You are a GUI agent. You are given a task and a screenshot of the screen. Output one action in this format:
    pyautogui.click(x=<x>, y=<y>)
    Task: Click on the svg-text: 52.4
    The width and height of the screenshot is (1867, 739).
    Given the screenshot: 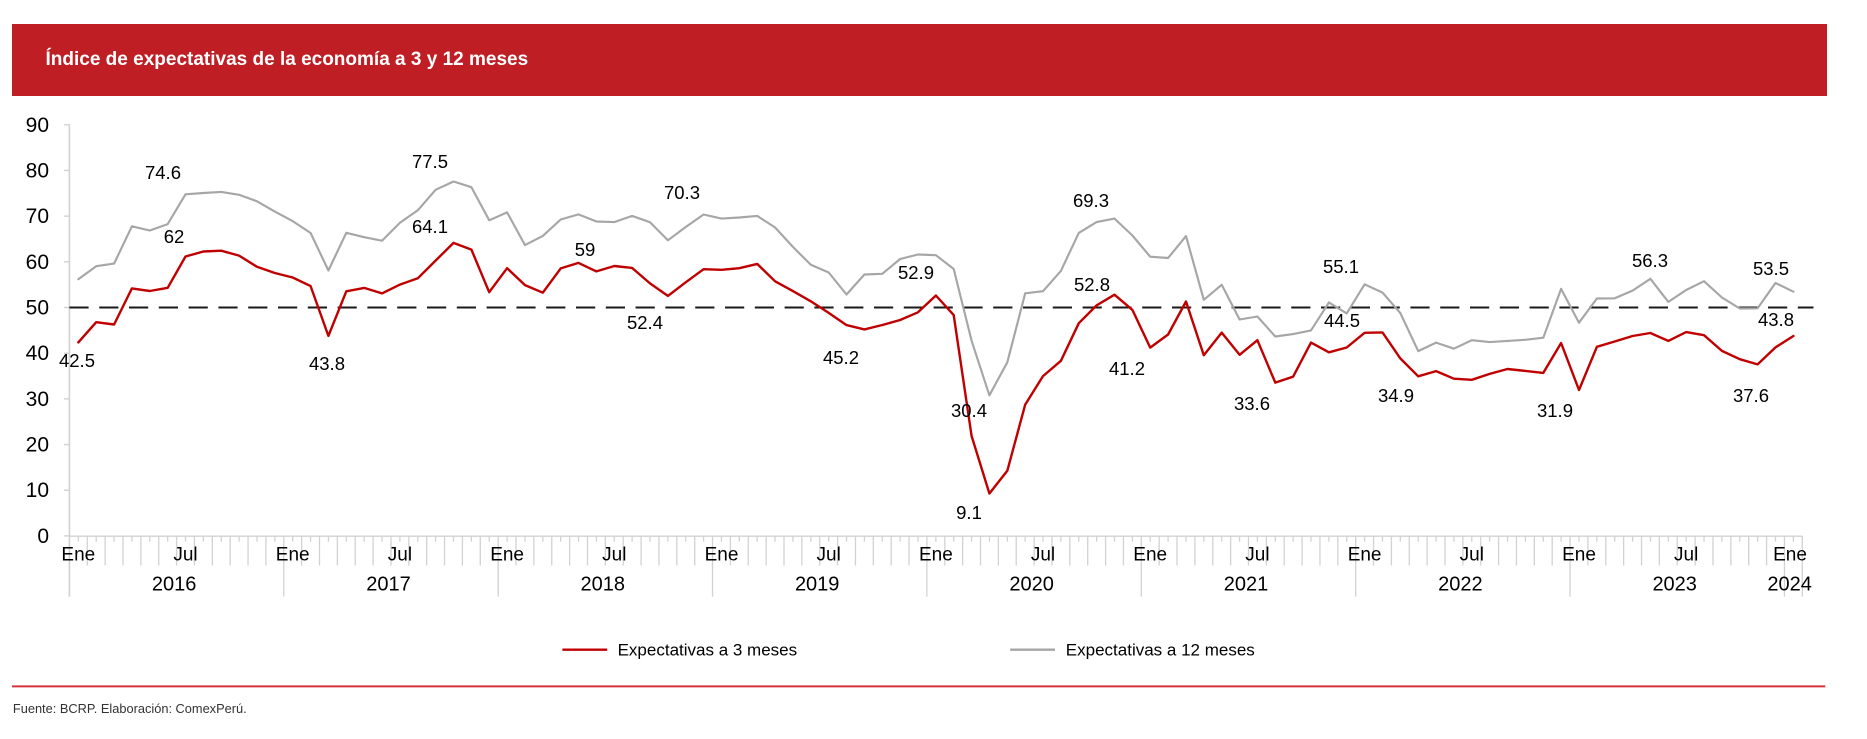 What is the action you would take?
    pyautogui.click(x=645, y=322)
    